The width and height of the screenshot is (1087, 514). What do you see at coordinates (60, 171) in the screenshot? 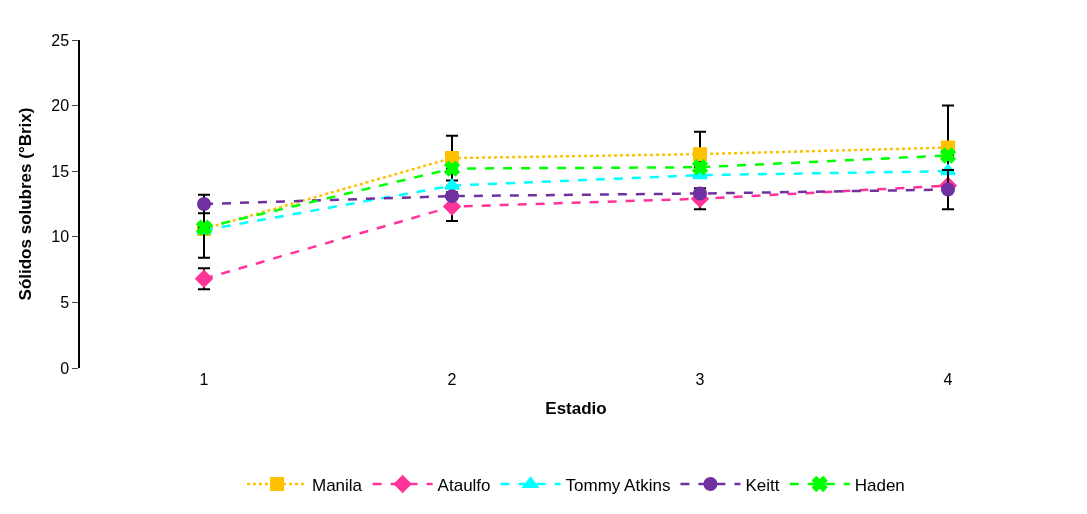
I see `y-tick-label: 15` at bounding box center [60, 171].